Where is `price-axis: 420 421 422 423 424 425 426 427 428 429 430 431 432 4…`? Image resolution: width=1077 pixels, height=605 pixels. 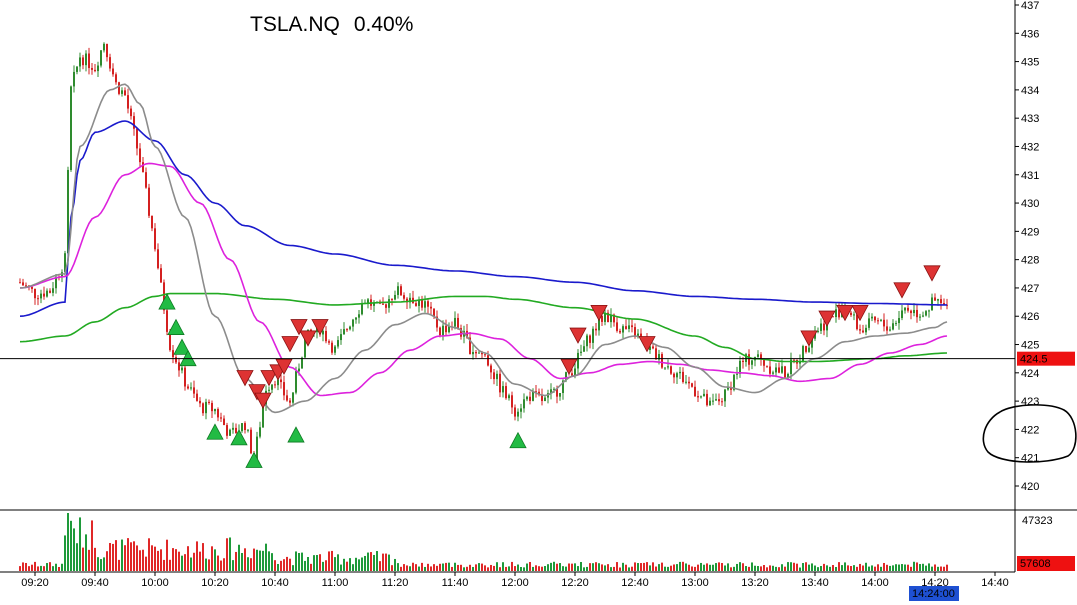 price-axis: 420 421 422 423 424 425 426 427 428 429 430 431 432 4… is located at coordinates (1027, 246).